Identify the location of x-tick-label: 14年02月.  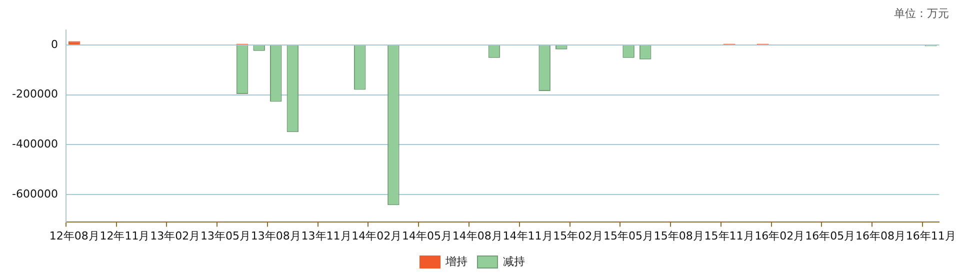
(377, 235).